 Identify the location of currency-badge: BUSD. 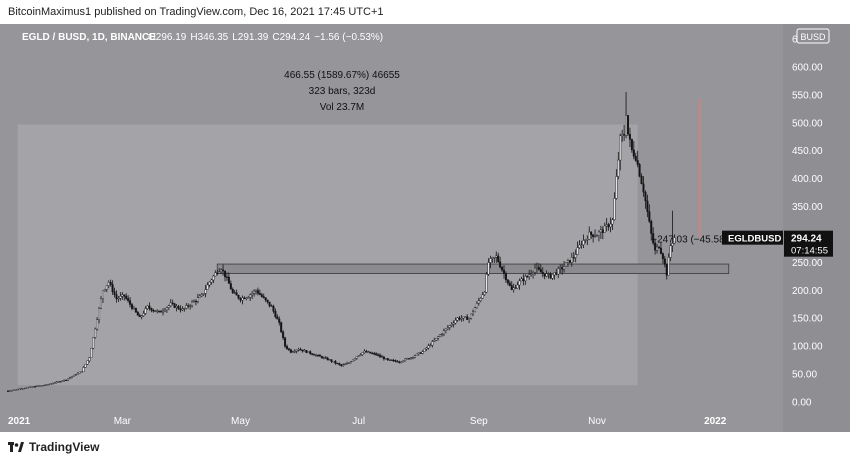
(813, 36).